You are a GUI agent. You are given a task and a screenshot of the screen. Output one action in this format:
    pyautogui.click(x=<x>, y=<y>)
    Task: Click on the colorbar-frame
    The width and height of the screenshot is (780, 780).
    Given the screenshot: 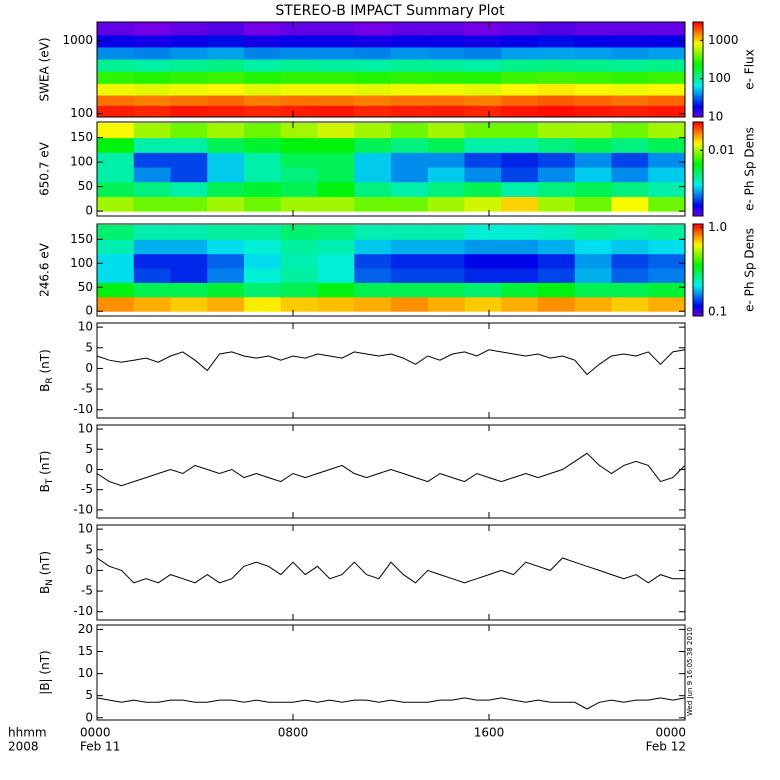 What is the action you would take?
    pyautogui.click(x=698, y=169)
    